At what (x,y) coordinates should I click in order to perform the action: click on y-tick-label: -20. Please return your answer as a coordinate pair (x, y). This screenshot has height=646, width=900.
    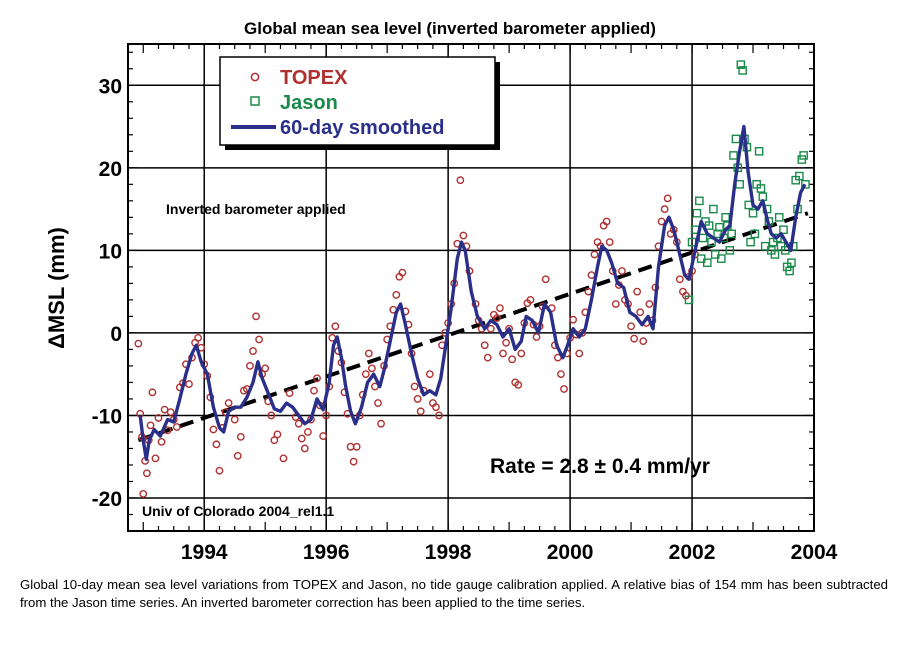
    Looking at the image, I should click on (107, 499).